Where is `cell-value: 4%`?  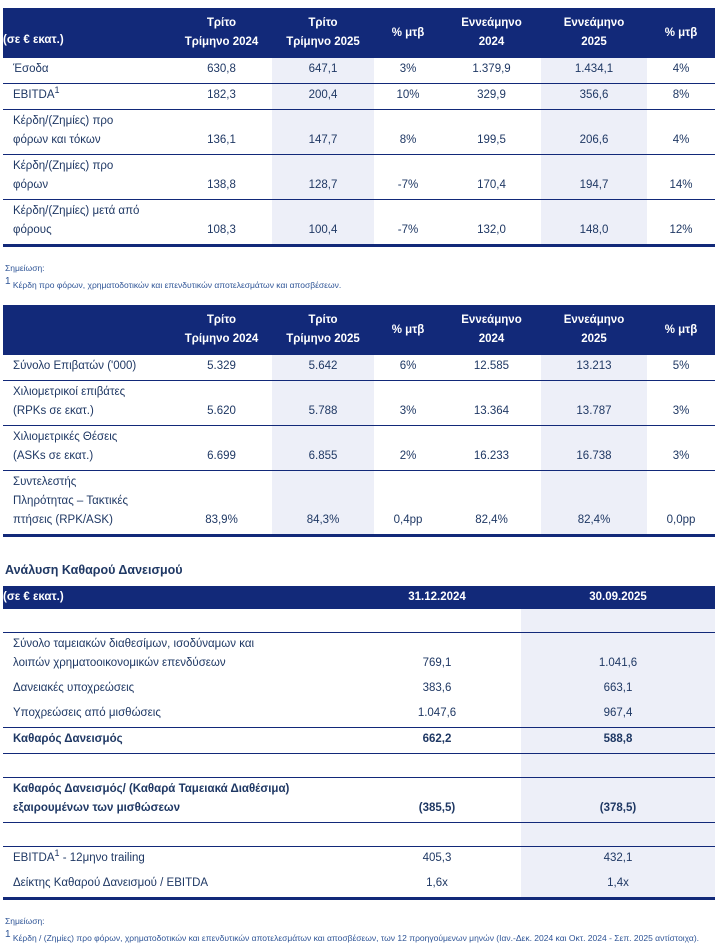
cell-value: 4% is located at coordinates (681, 140).